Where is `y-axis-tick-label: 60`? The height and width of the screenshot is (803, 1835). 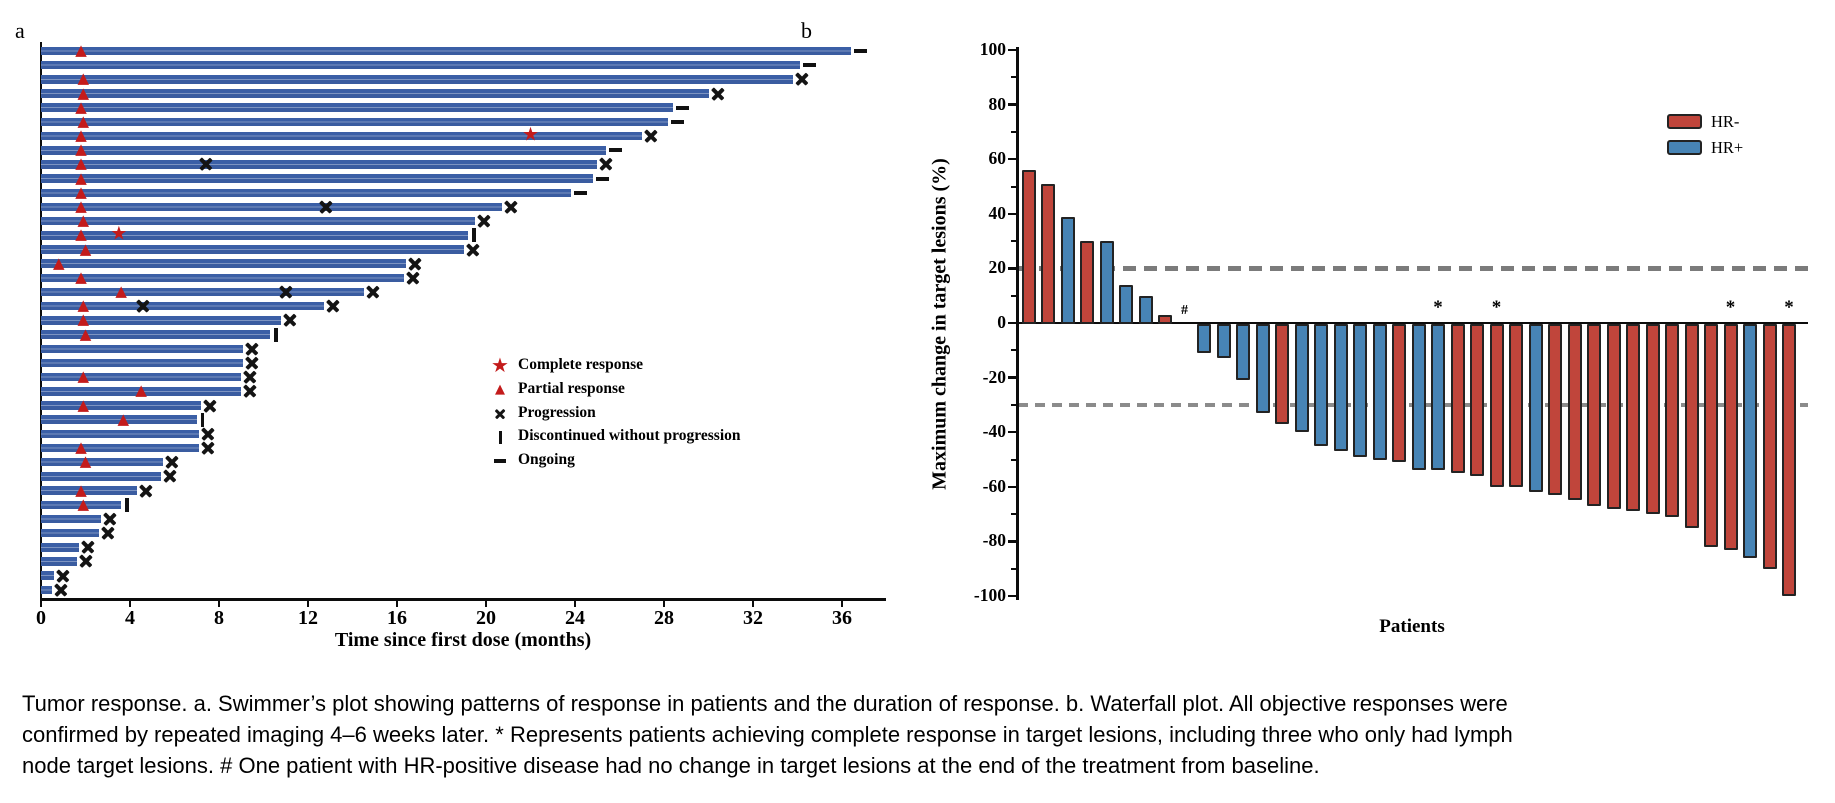
y-axis-tick-label: 60 is located at coordinates (997, 158).